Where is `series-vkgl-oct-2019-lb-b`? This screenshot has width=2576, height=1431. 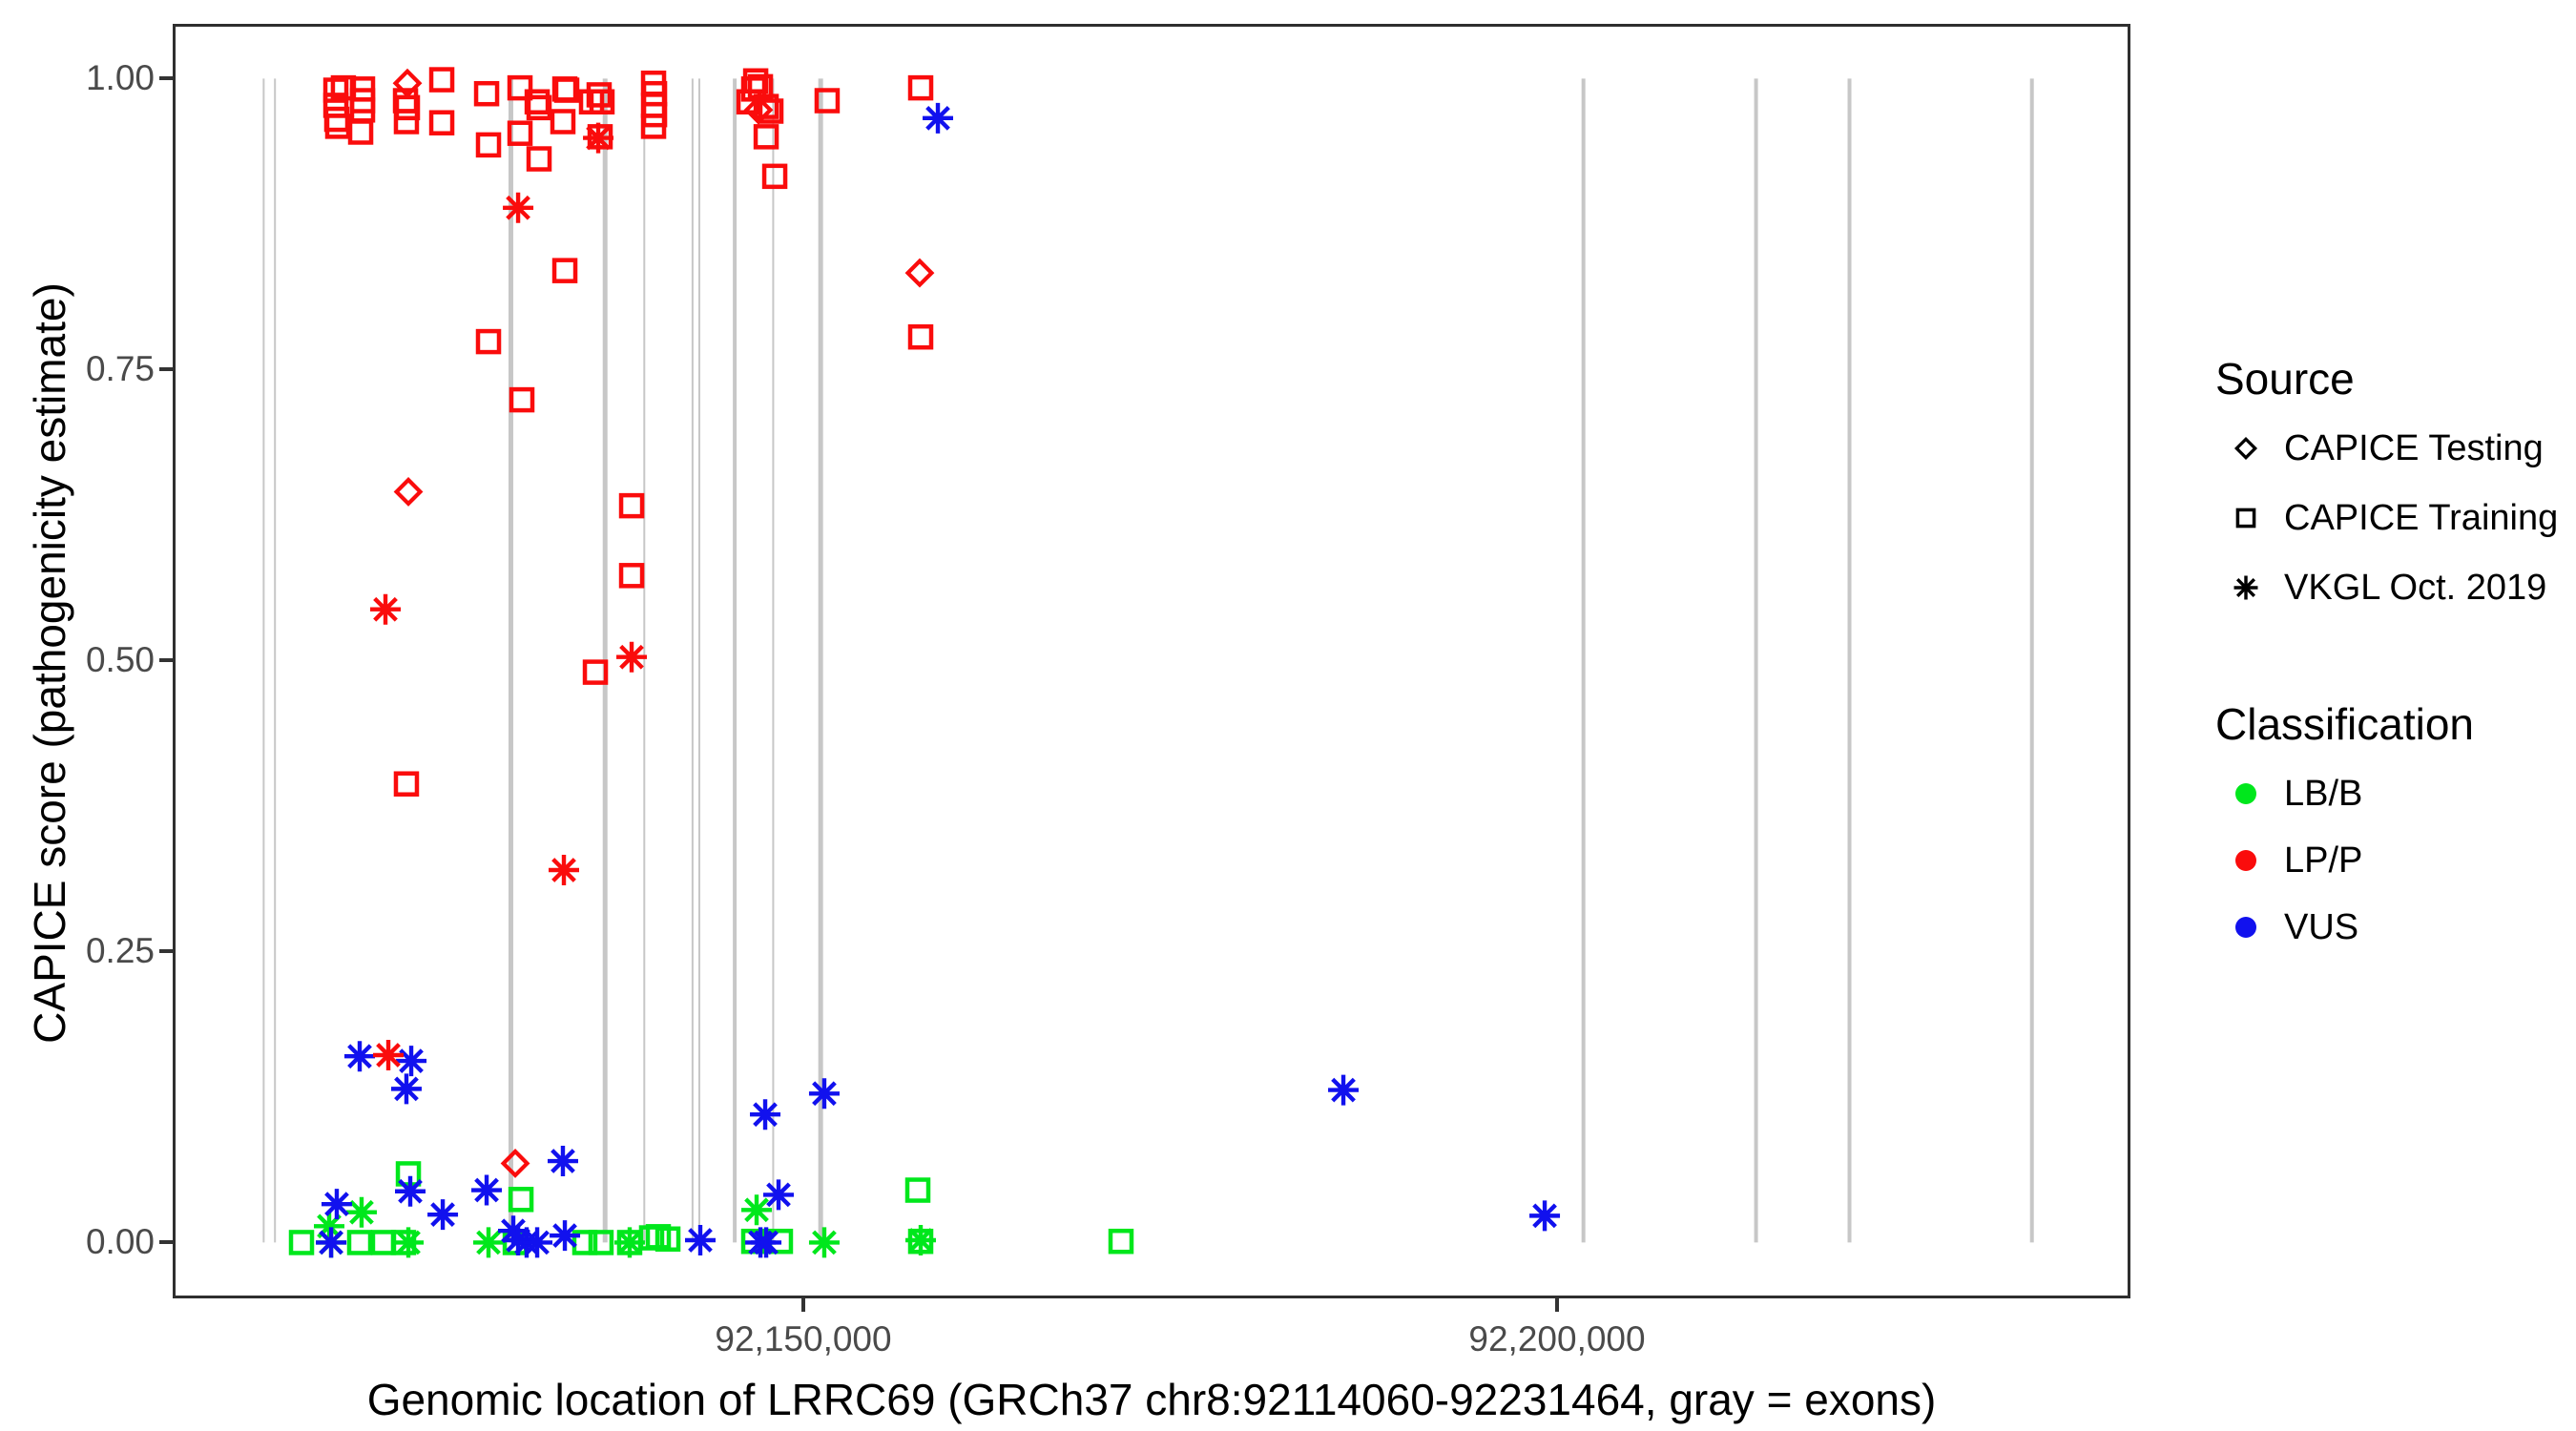 series-vkgl-oct-2019-lb-b is located at coordinates (625, 1226).